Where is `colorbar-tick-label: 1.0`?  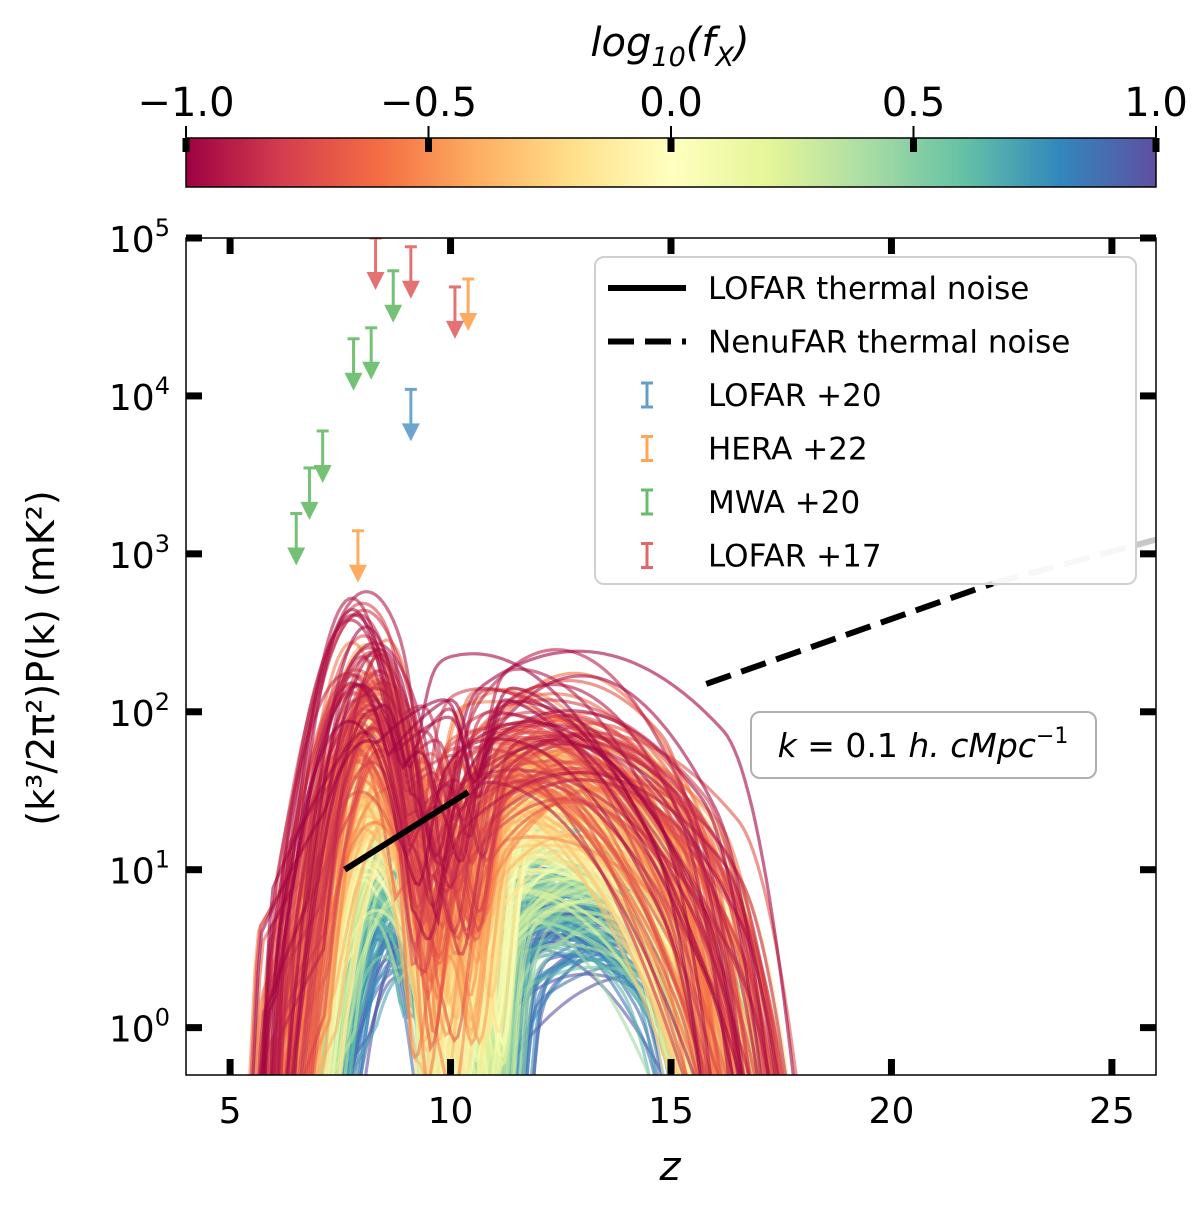 colorbar-tick-label: 1.0 is located at coordinates (1156, 103).